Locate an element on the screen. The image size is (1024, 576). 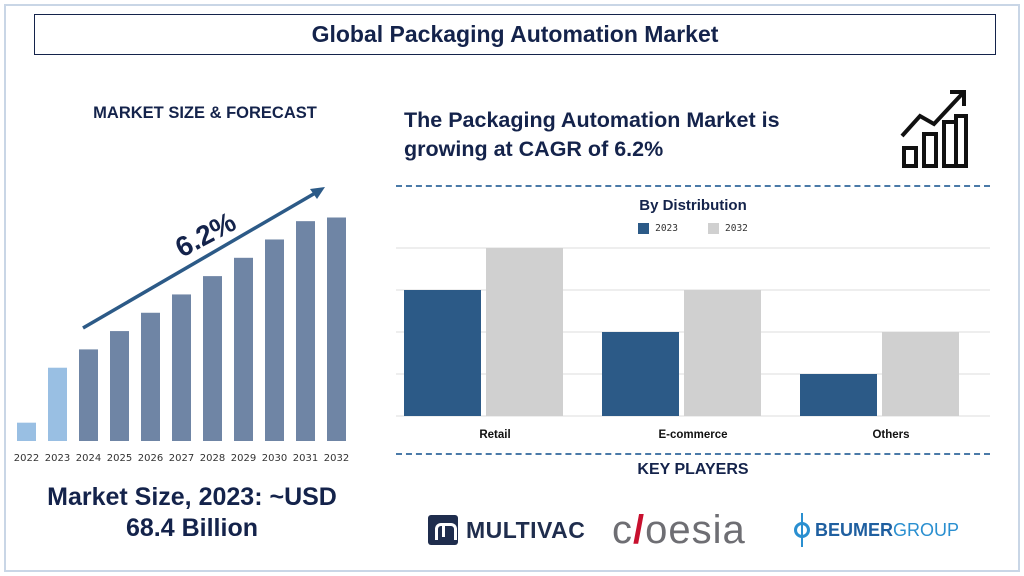
forecast-bar-2023 is located at coordinates (57, 404).